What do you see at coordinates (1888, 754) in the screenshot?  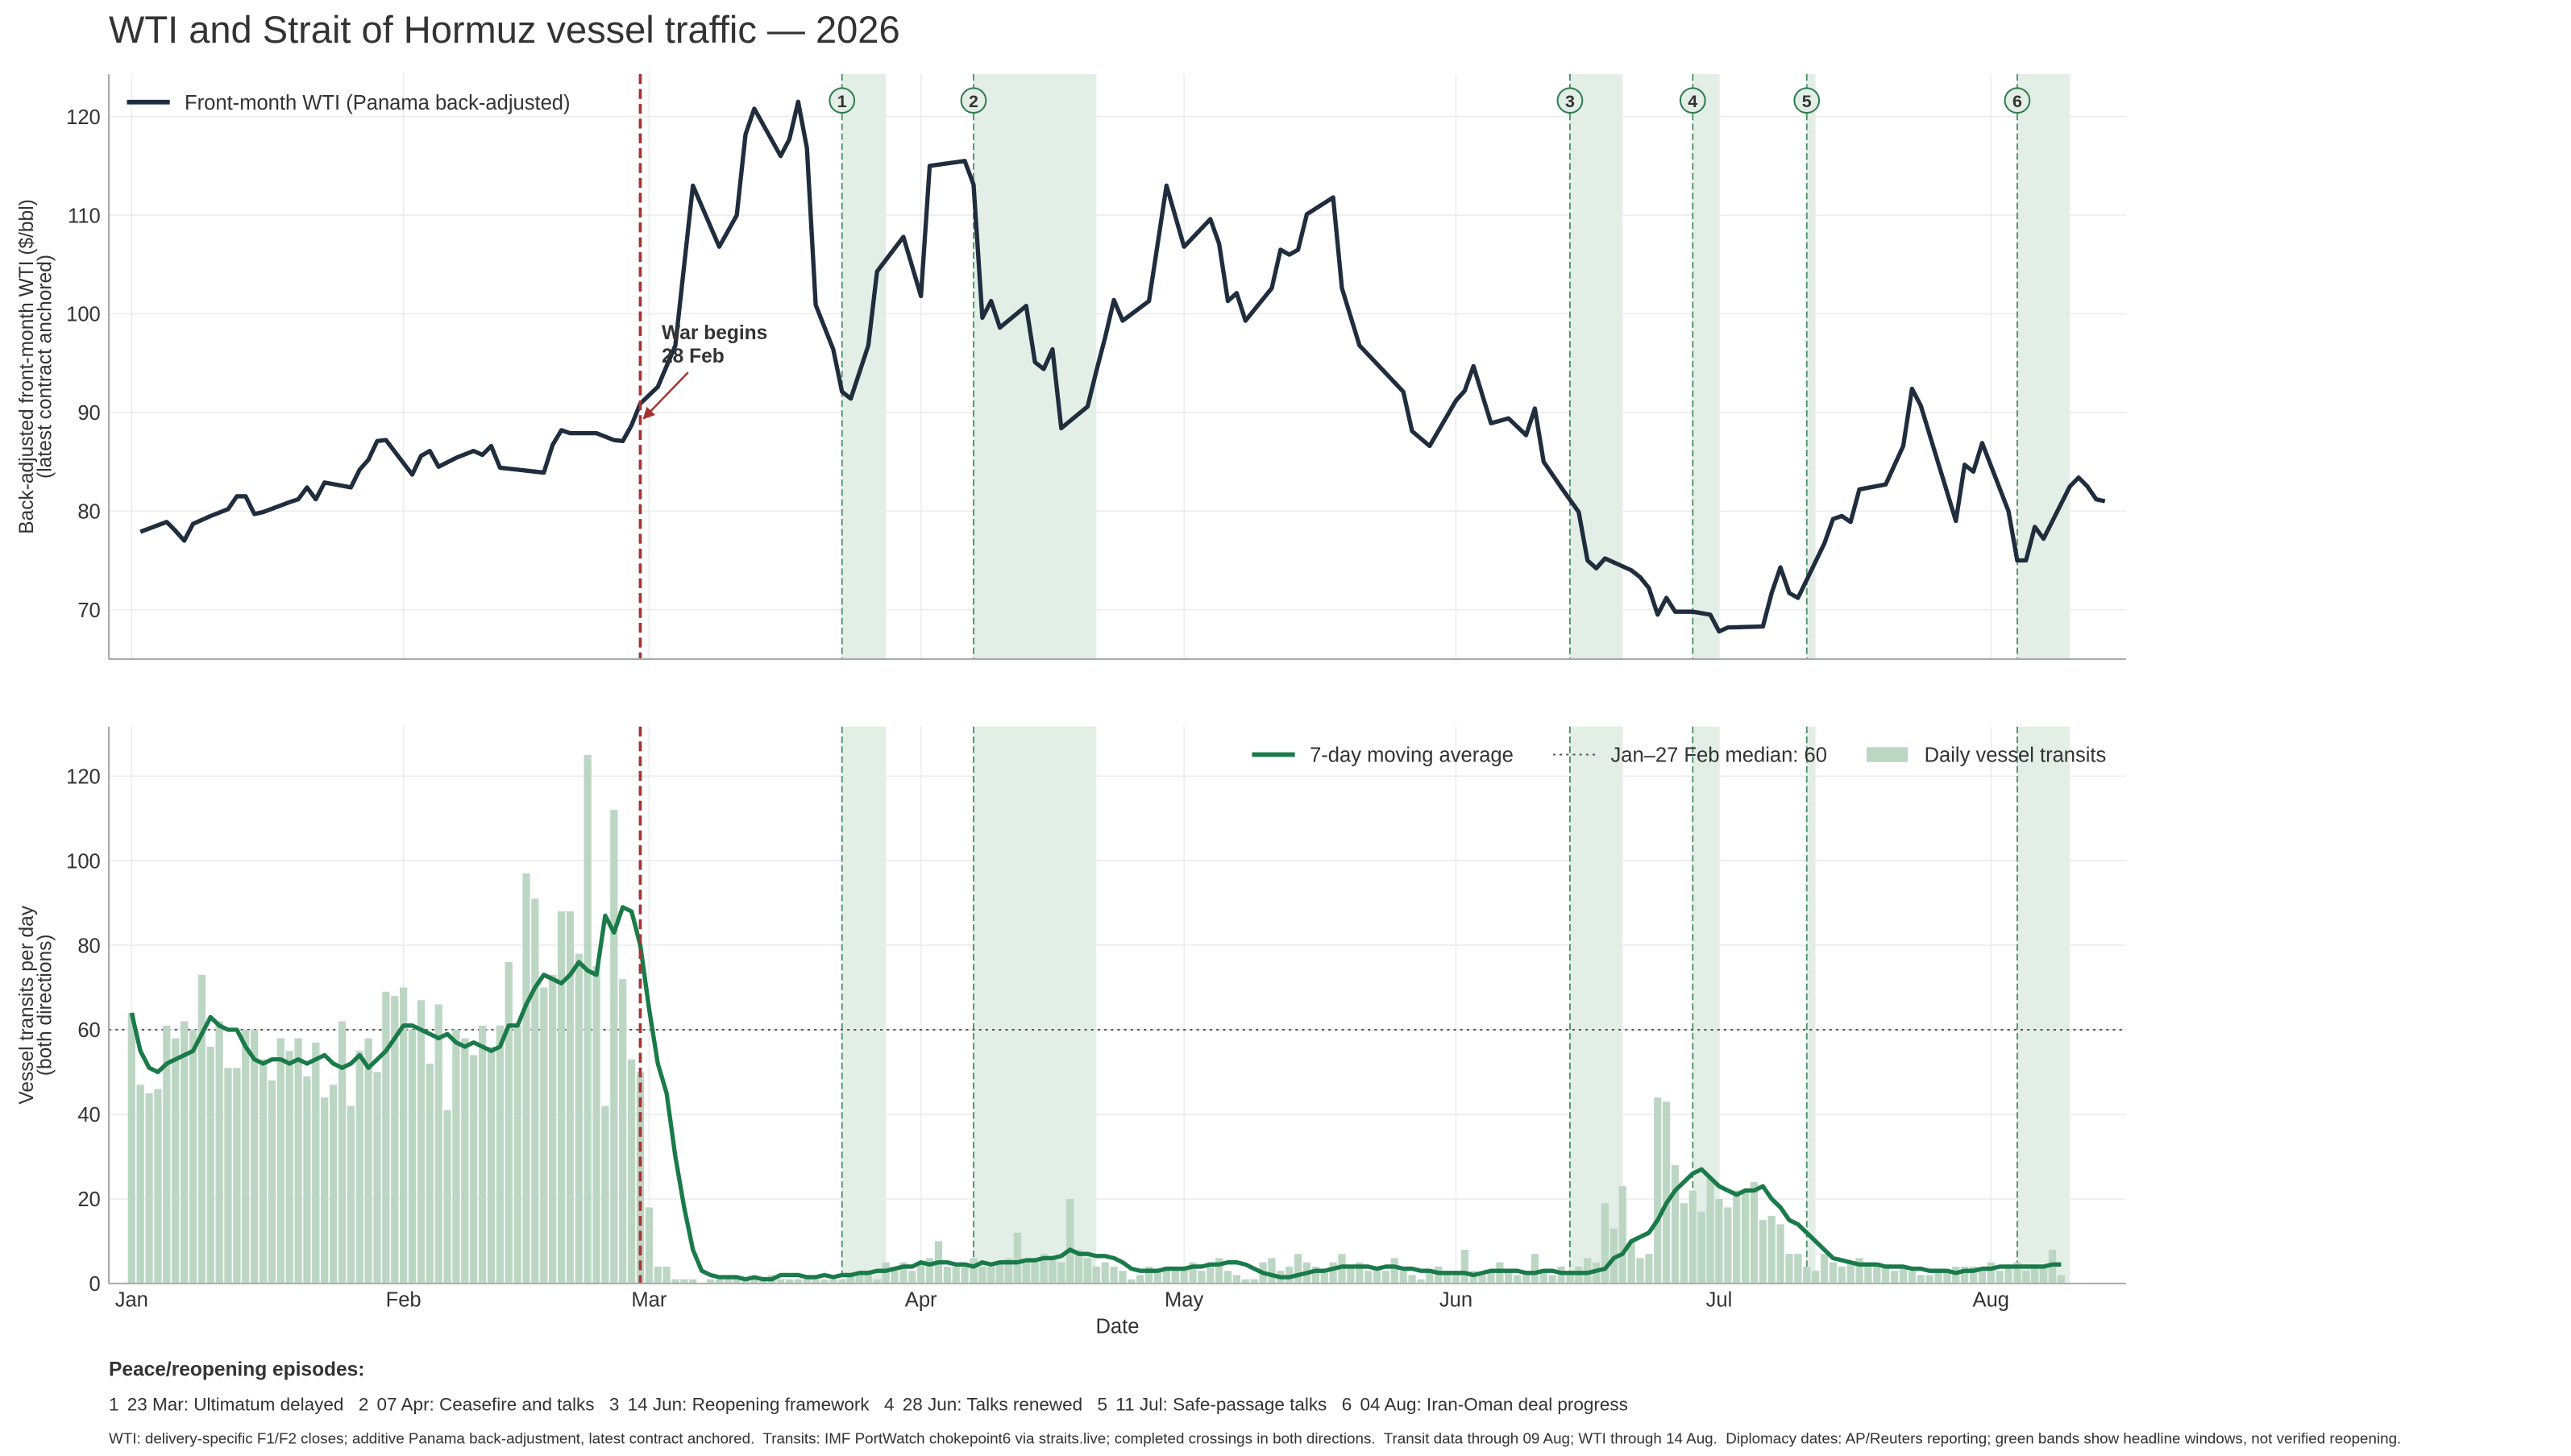 I see `legend-swatch` at bounding box center [1888, 754].